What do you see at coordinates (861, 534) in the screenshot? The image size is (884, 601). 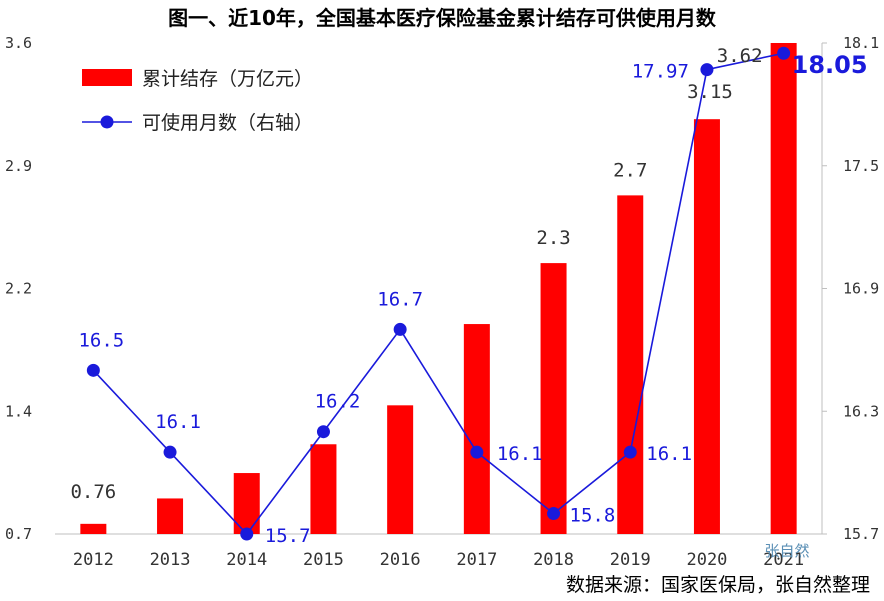 I see `y-right-tick-label: 15.7` at bounding box center [861, 534].